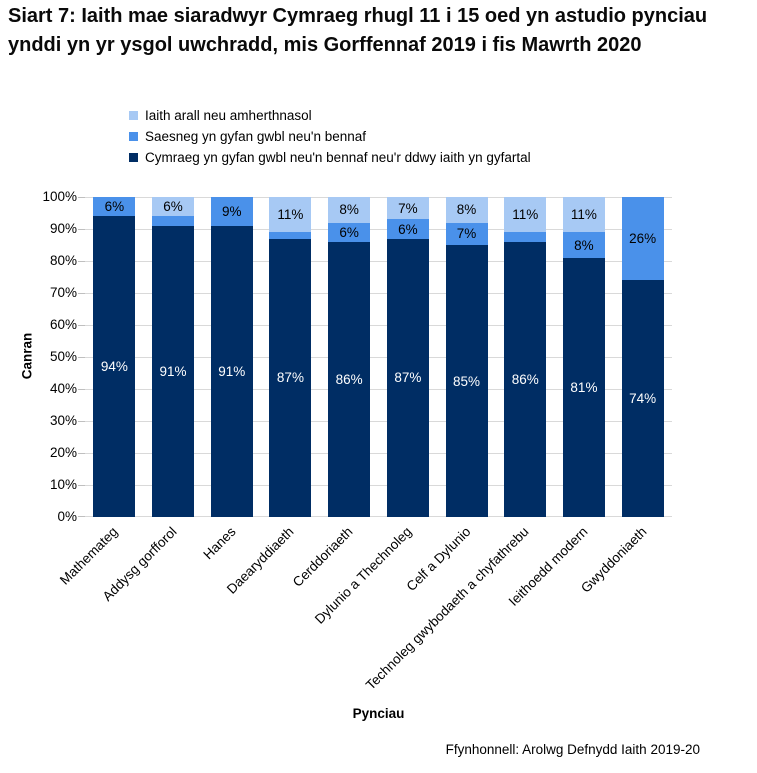 This screenshot has height=773, width=757. I want to click on legend-label: Saesneg yn gyfan gwbl neu'n bennaf, so click(255, 136).